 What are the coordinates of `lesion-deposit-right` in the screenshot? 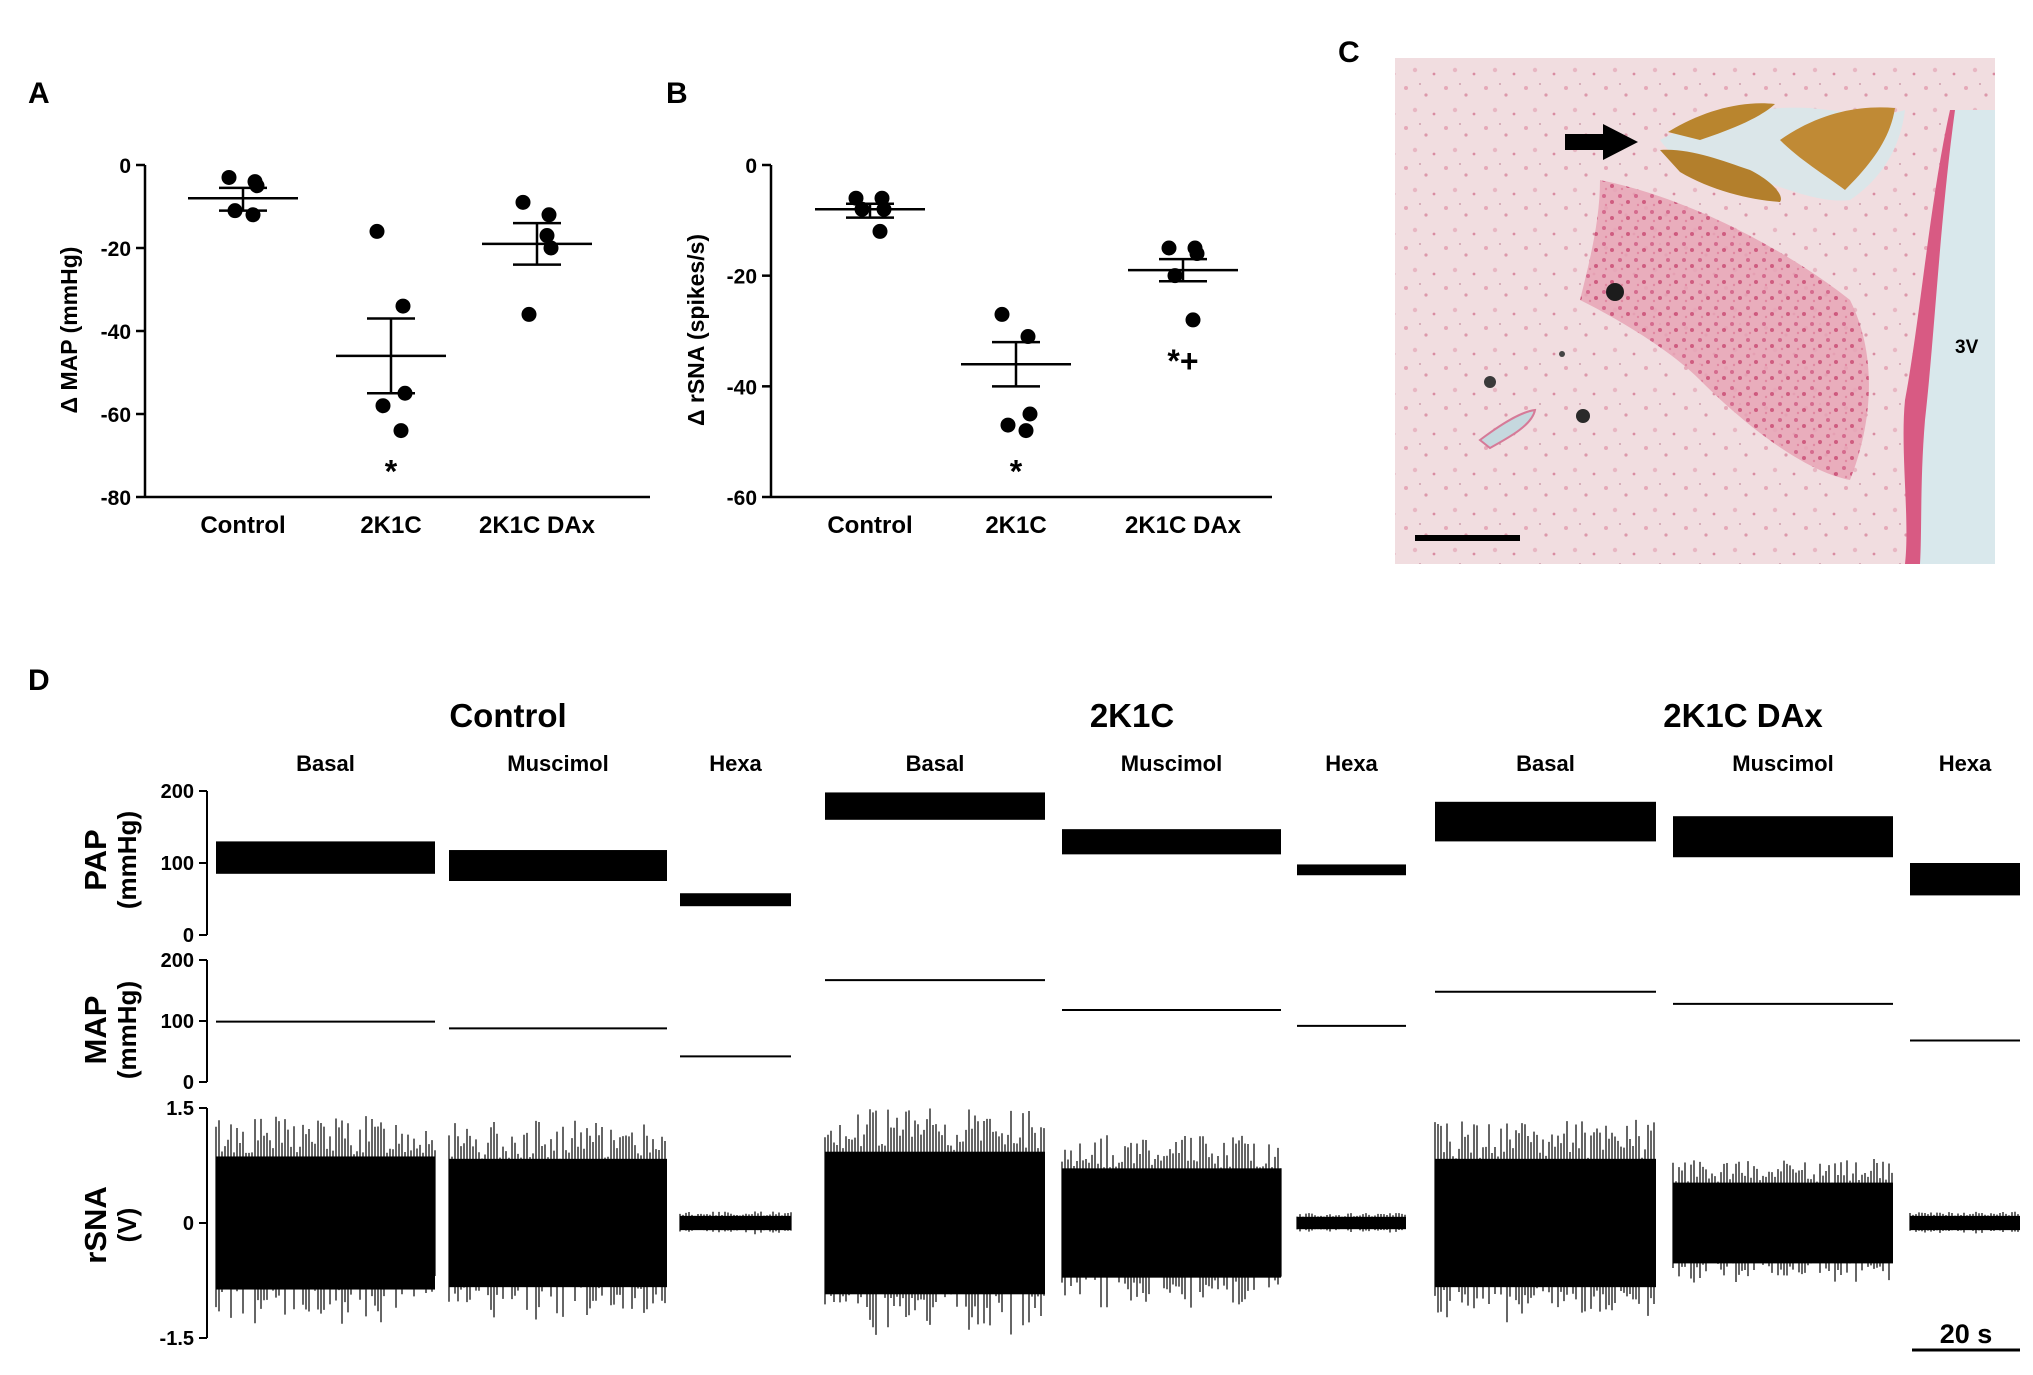 It's located at (1837, 148).